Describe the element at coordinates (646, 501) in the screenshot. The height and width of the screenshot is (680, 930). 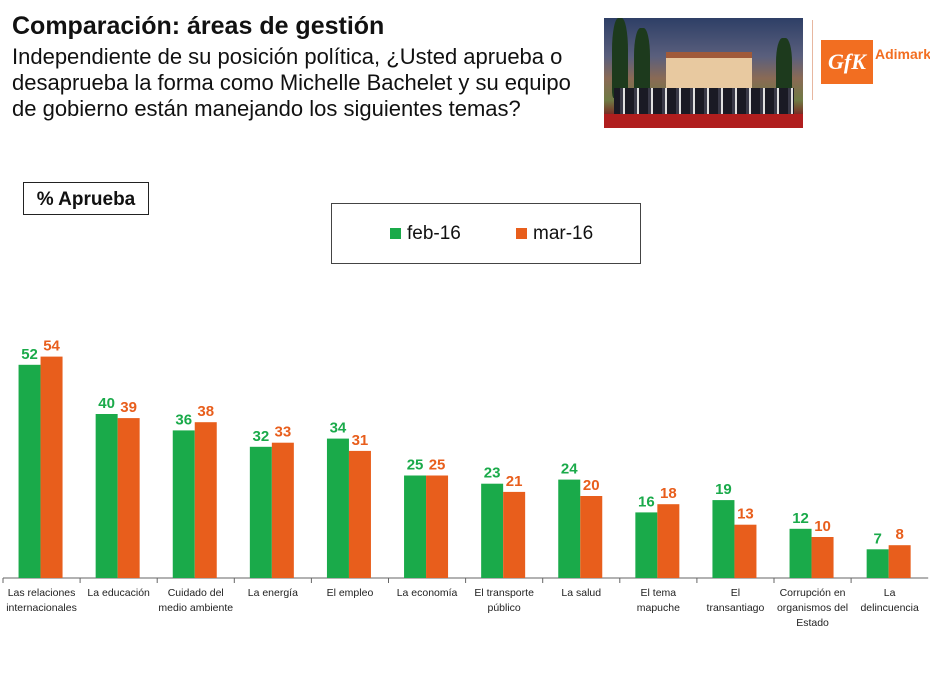
I see `data-label-feb: 16` at that location.